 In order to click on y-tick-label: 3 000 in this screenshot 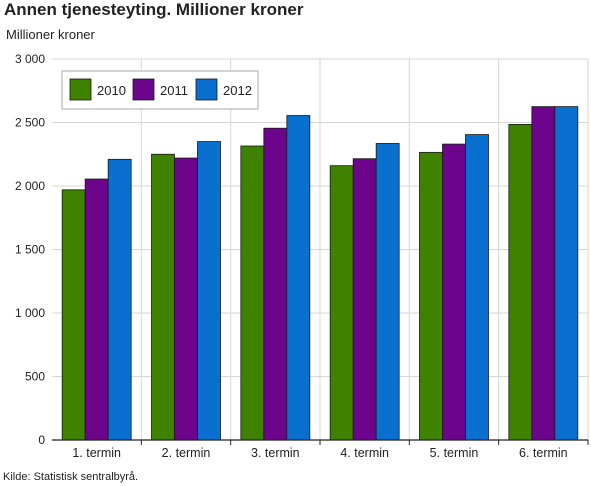, I will do `click(30, 59)`.